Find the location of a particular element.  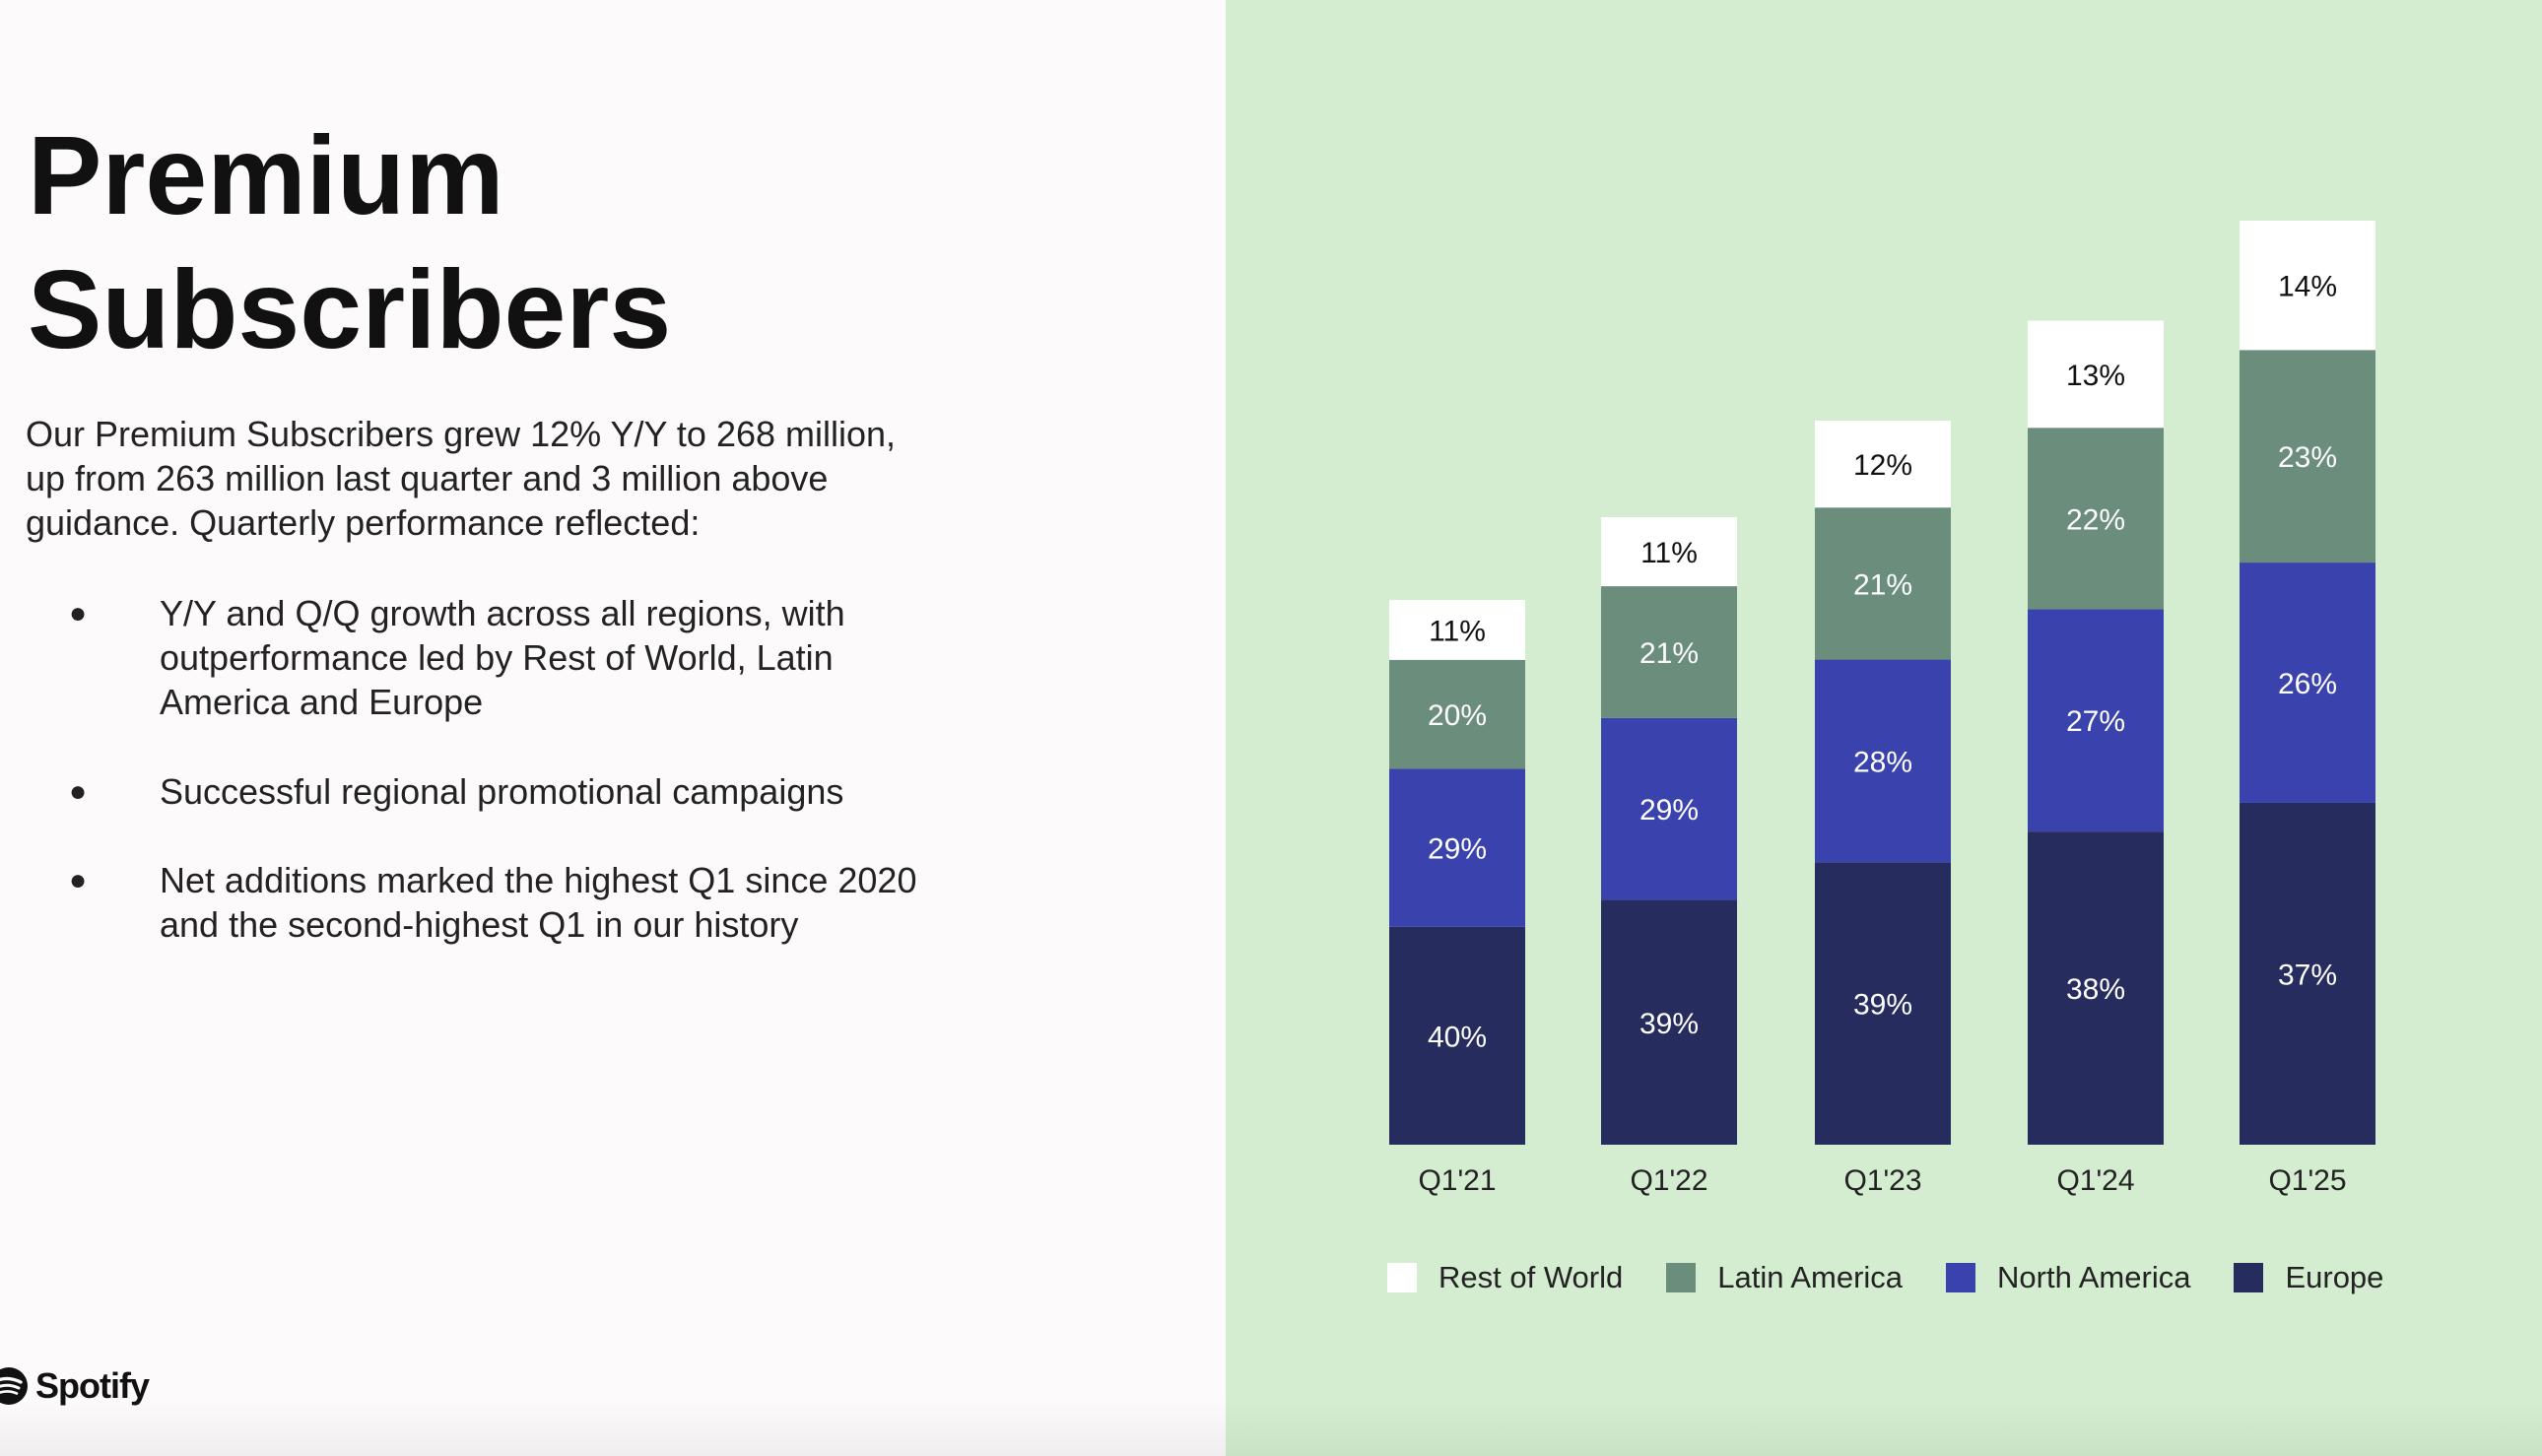

data-label-europe-q1-21: 40% is located at coordinates (1457, 1037).